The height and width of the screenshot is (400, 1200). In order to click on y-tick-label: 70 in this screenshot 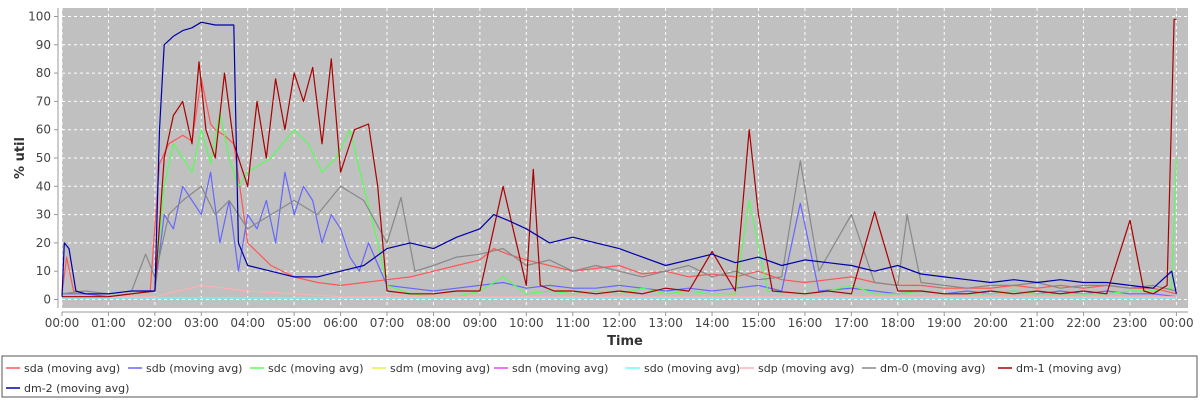, I will do `click(43, 101)`.